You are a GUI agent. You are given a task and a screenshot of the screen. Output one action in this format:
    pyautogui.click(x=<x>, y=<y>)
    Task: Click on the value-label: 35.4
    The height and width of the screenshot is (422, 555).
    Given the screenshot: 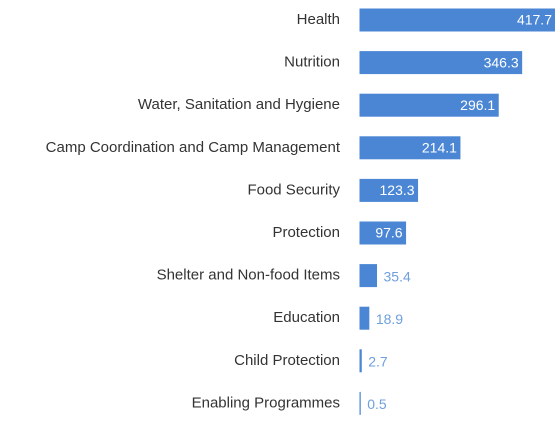 What is the action you would take?
    pyautogui.click(x=397, y=276)
    